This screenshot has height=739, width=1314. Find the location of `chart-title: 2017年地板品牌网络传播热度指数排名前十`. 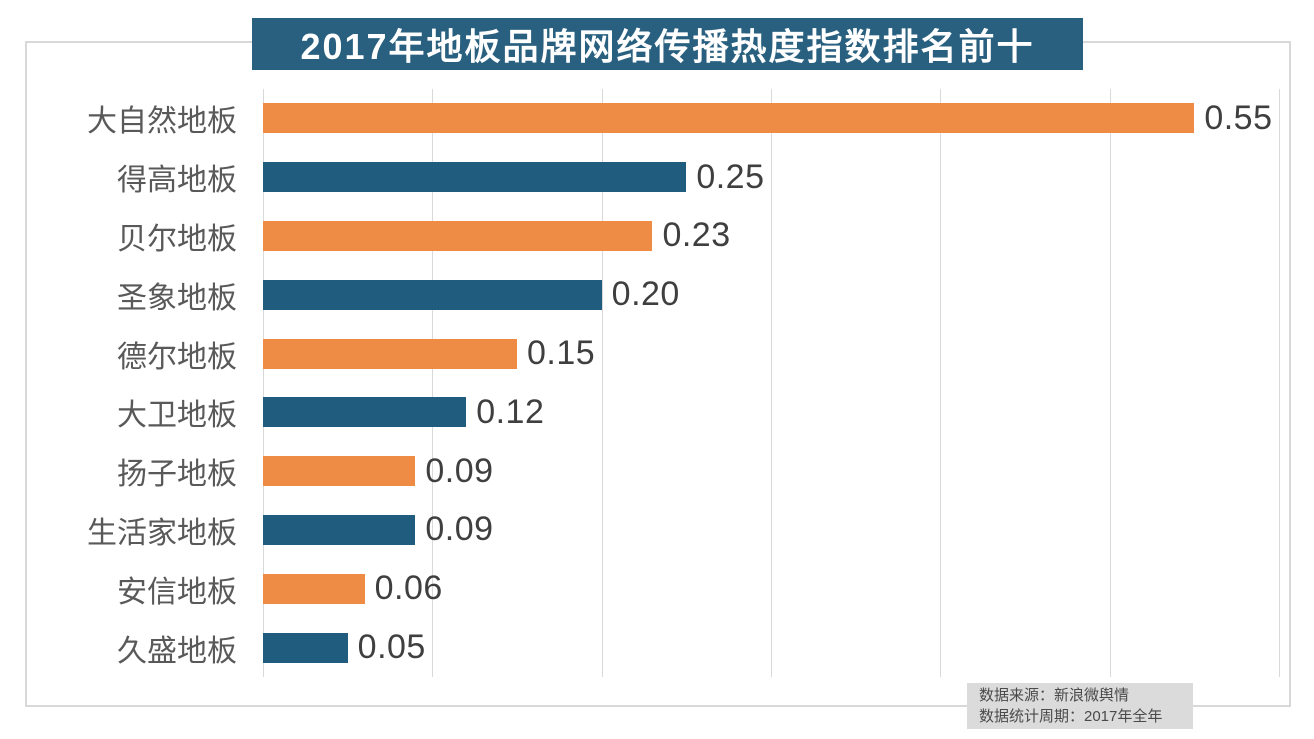

chart-title: 2017年地板品牌网络传播热度指数排名前十 is located at coordinates (667, 44).